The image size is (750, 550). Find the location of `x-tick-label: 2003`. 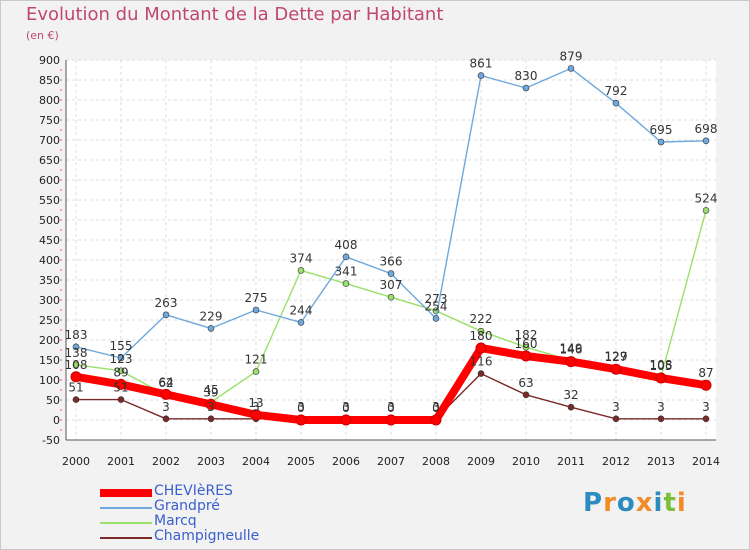

x-tick-label: 2003 is located at coordinates (211, 461).